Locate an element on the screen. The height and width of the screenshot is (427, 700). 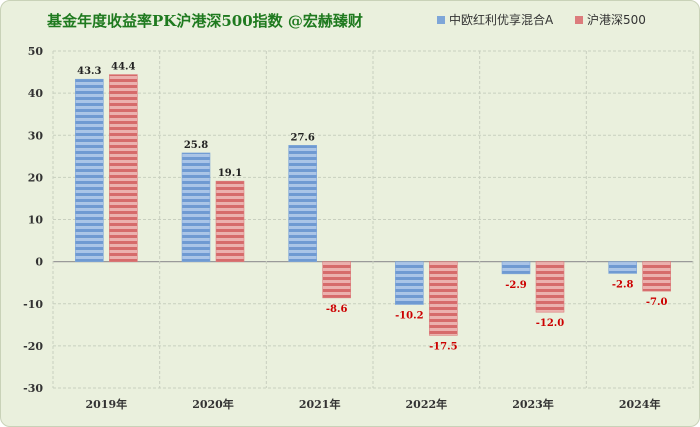
data-label: 19.1 is located at coordinates (230, 173).